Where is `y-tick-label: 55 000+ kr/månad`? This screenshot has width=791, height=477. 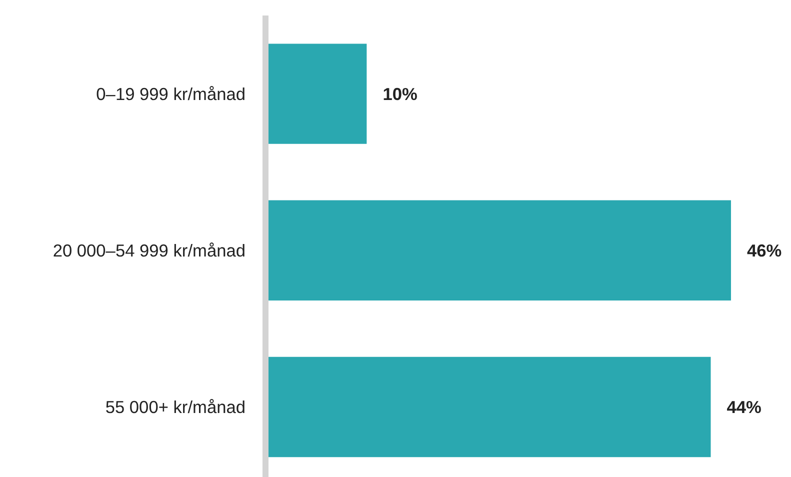 y-tick-label: 55 000+ kr/månad is located at coordinates (175, 407).